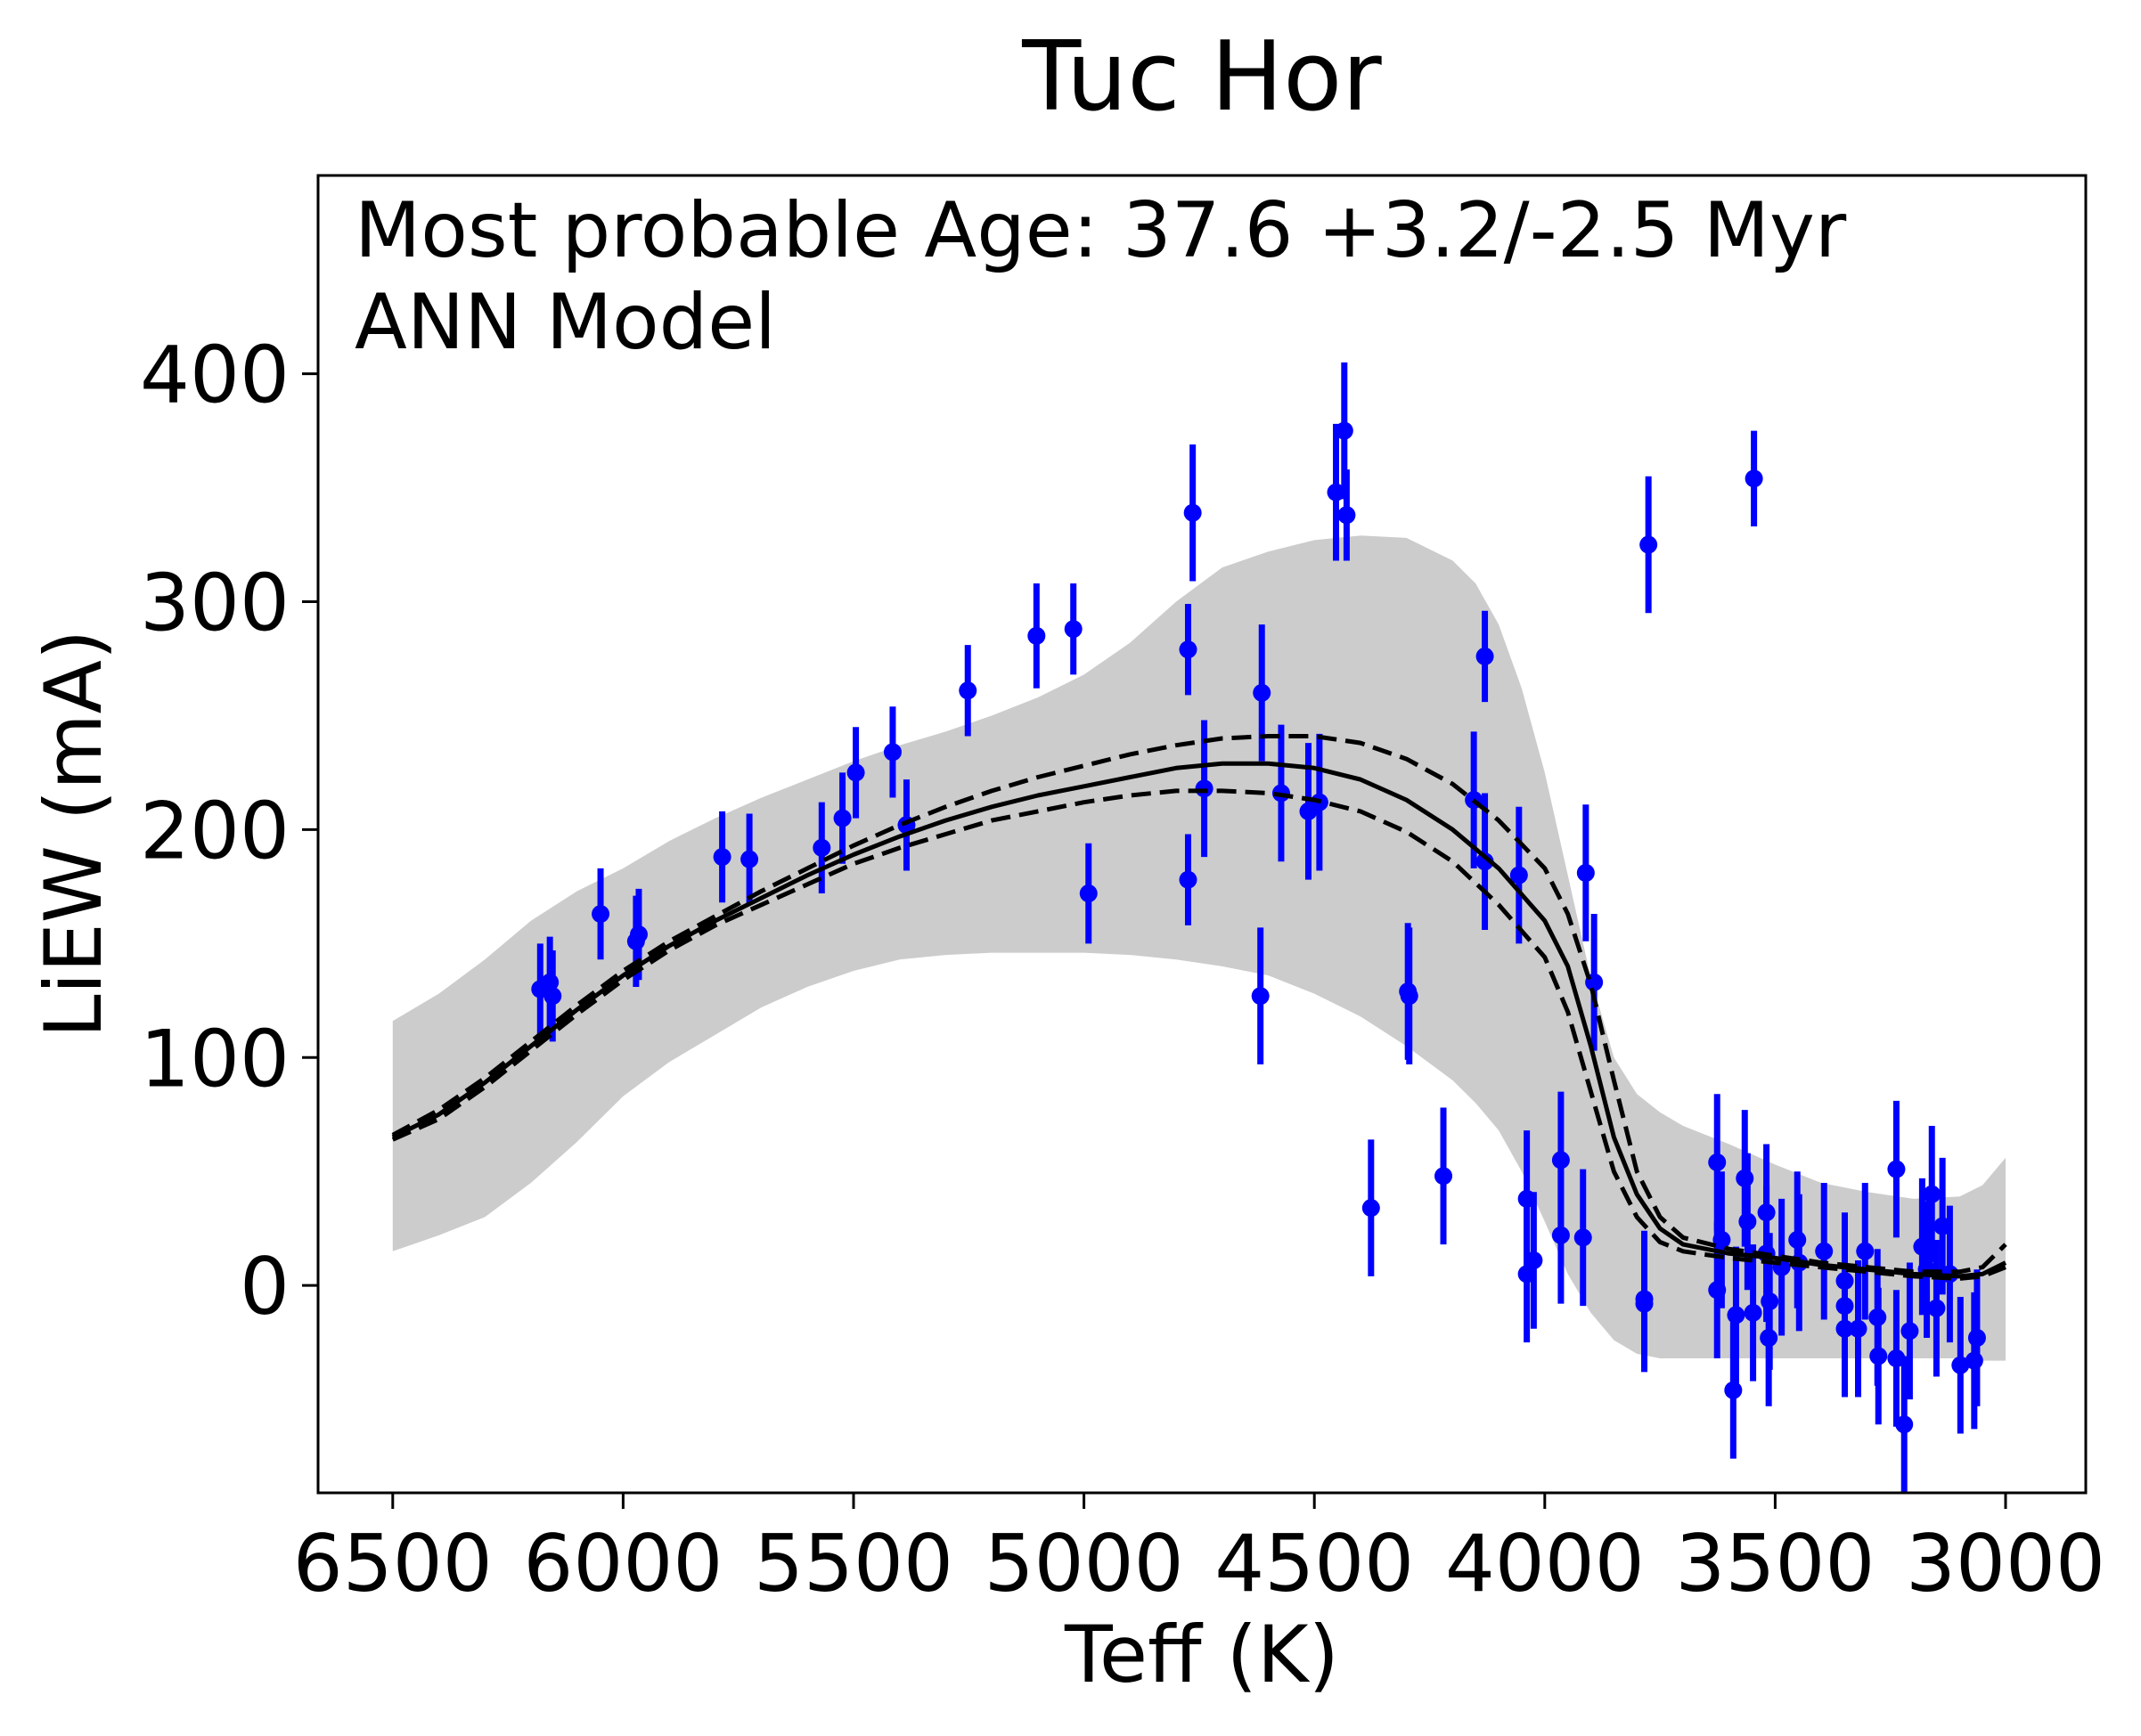  I want to click on y-axis-label: LiEW (mA), so click(73, 835).